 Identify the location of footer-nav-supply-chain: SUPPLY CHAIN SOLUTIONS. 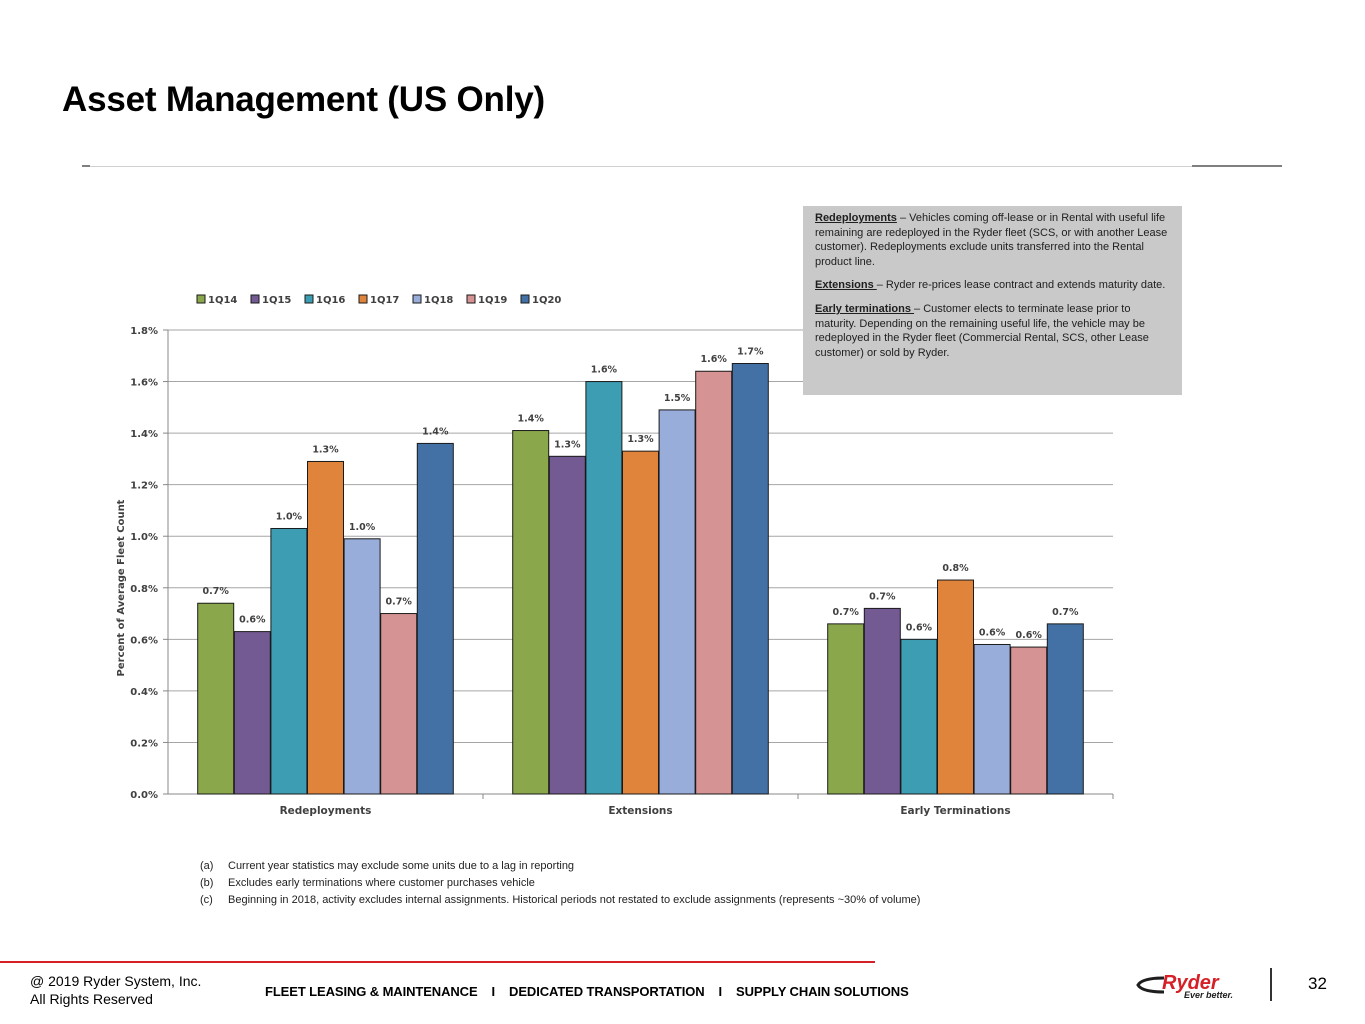
(822, 991).